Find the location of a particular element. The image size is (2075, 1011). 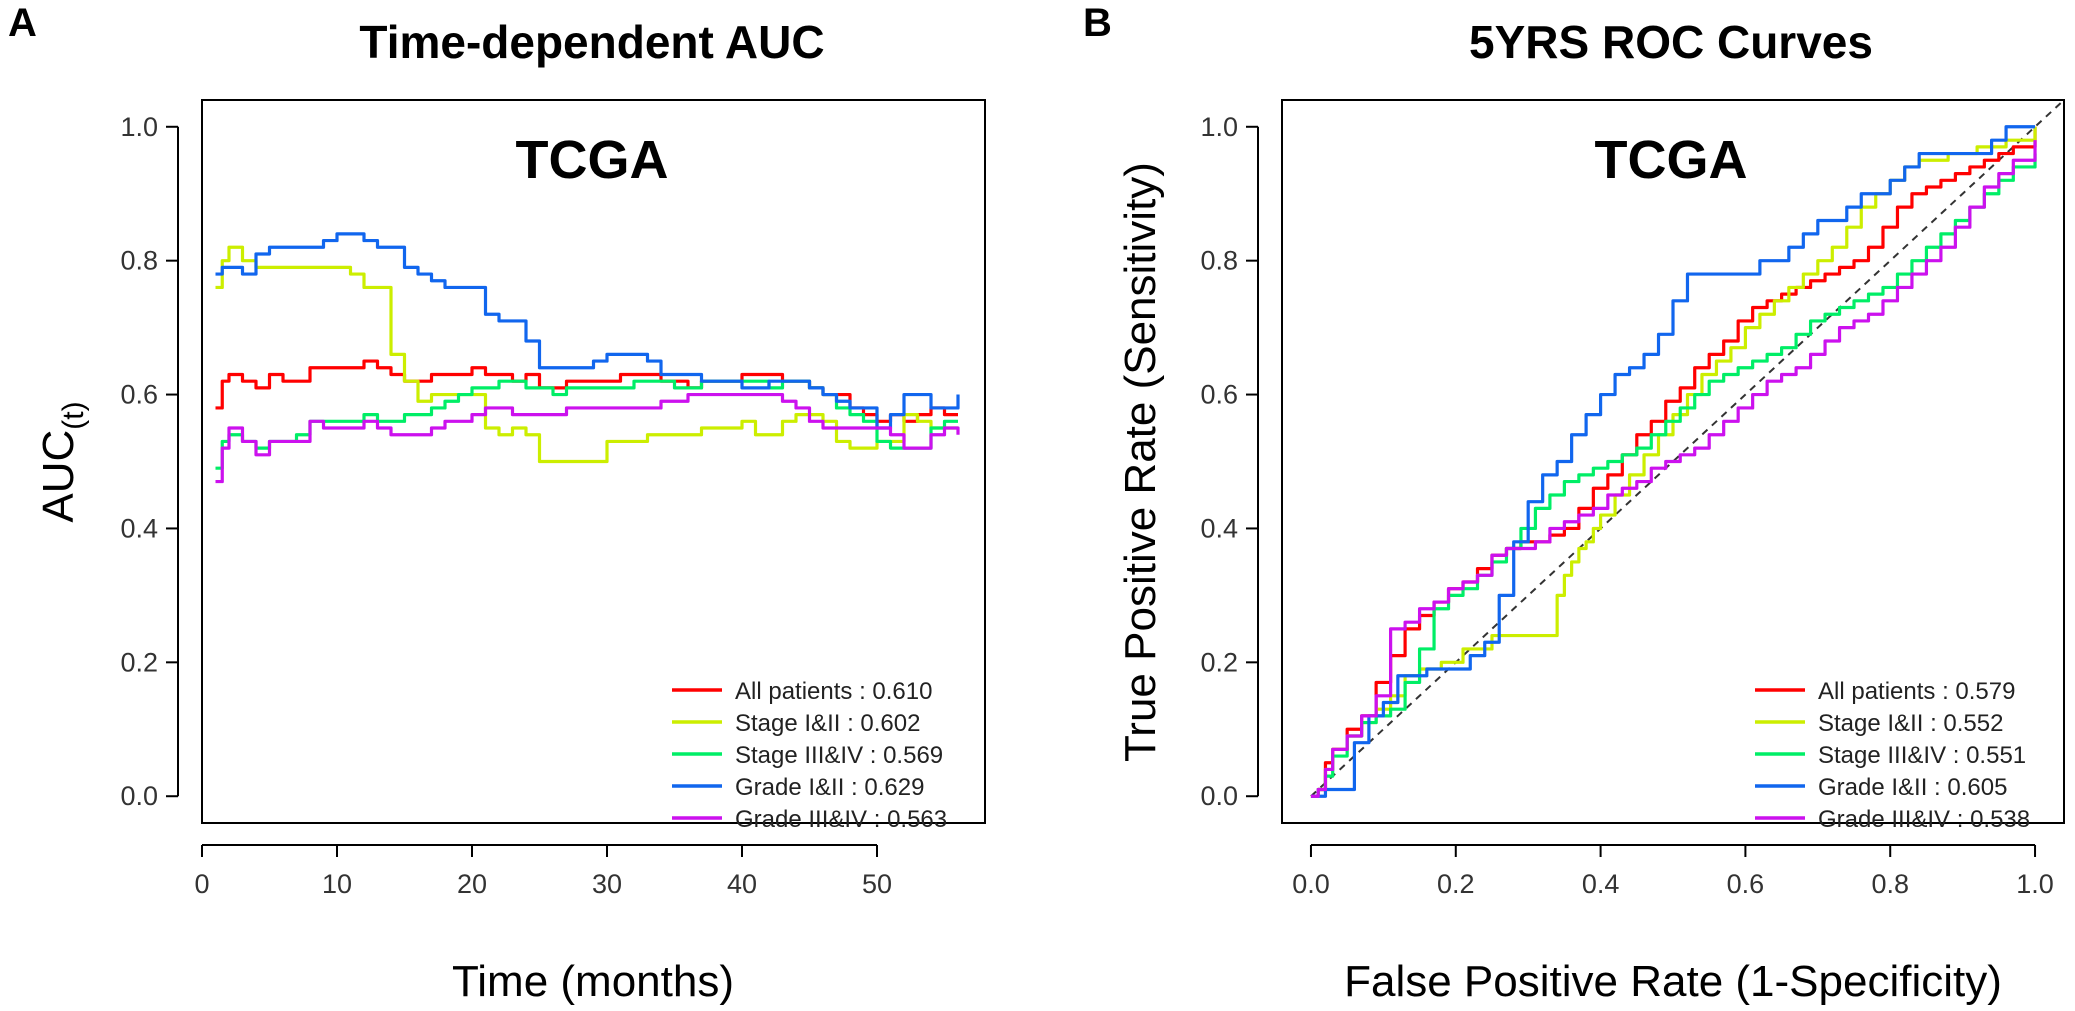

panel-b-letter: B is located at coordinates (1097, 23).